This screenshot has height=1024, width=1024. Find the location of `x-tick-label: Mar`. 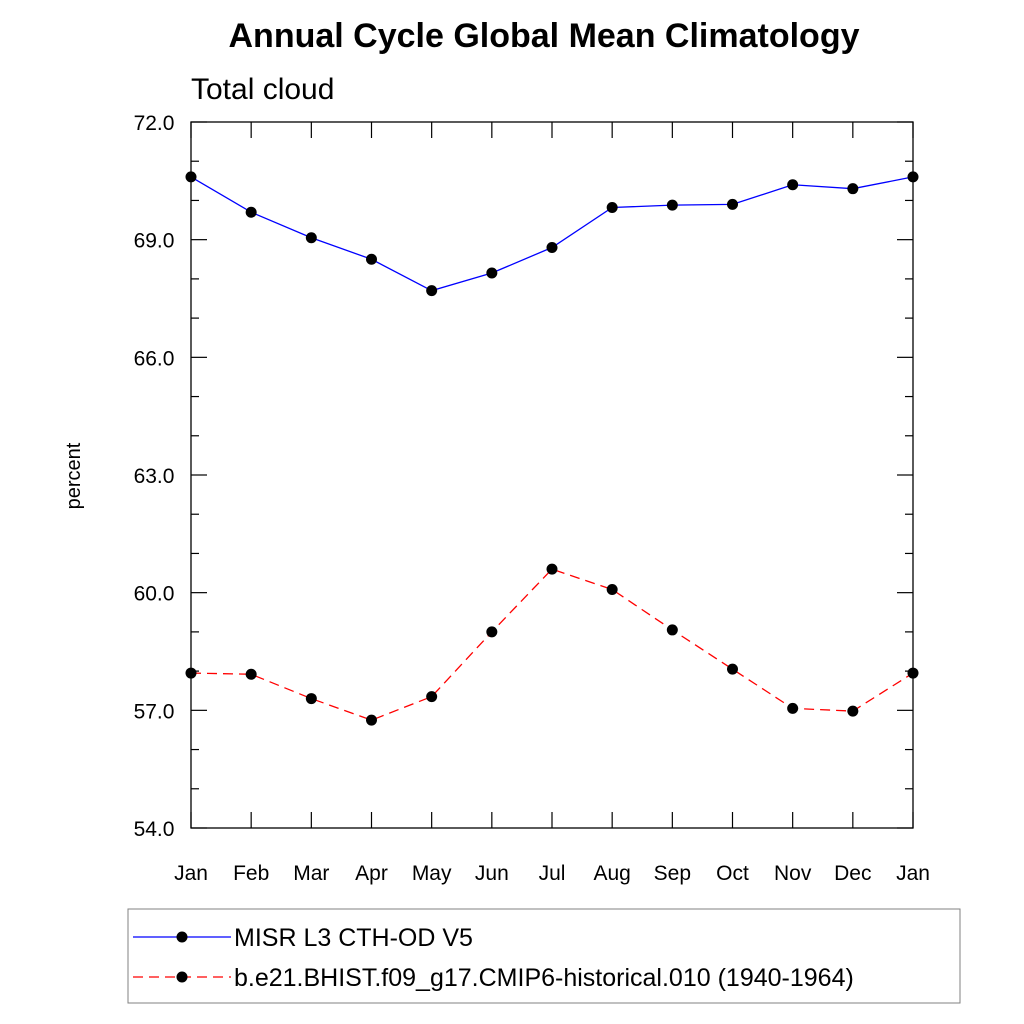

x-tick-label: Mar is located at coordinates (311, 873).